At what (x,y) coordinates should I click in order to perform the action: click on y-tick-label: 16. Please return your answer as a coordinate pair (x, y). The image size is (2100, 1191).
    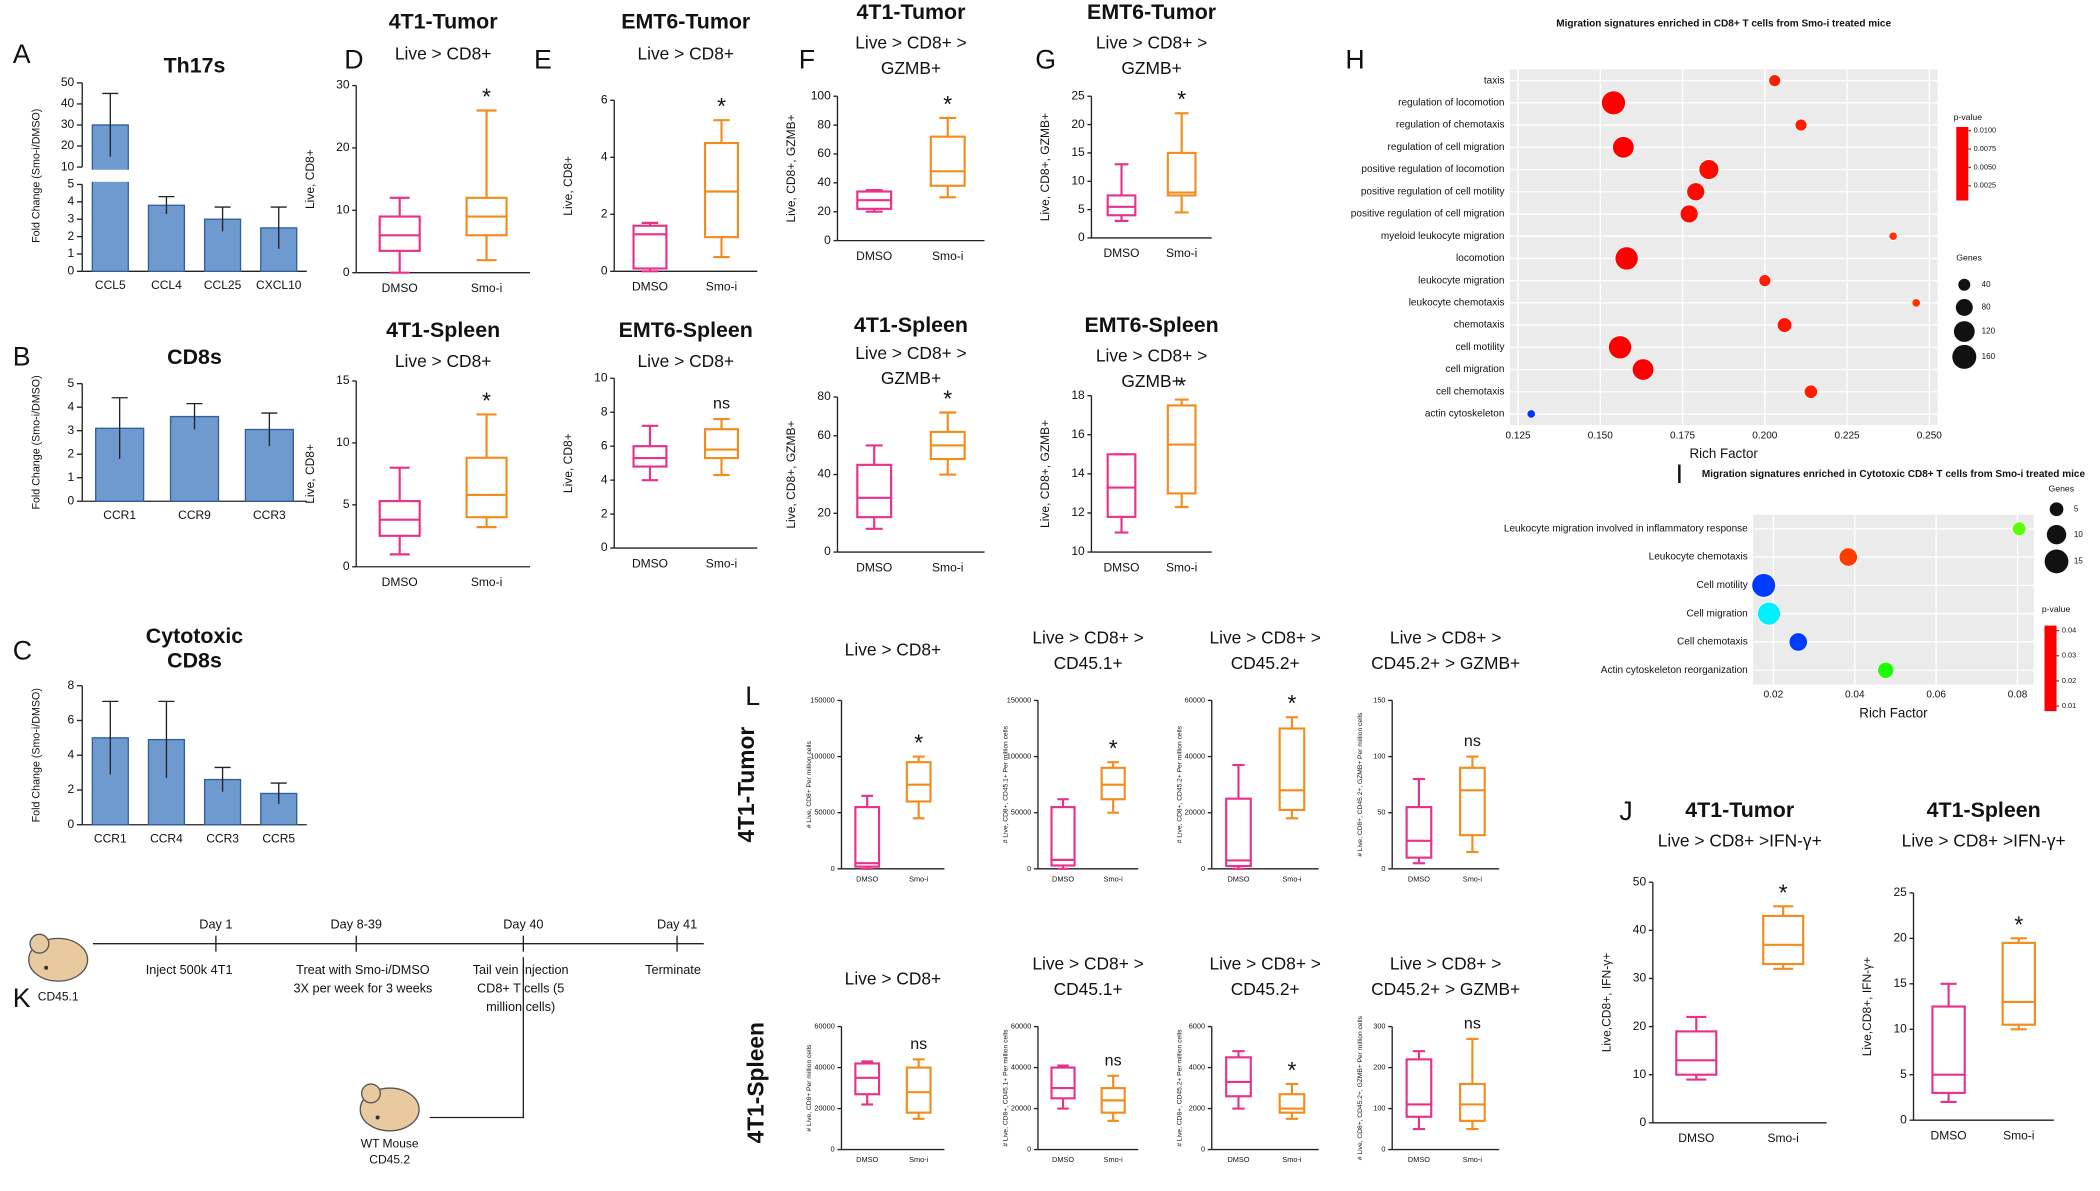
    Looking at the image, I should click on (1078, 434).